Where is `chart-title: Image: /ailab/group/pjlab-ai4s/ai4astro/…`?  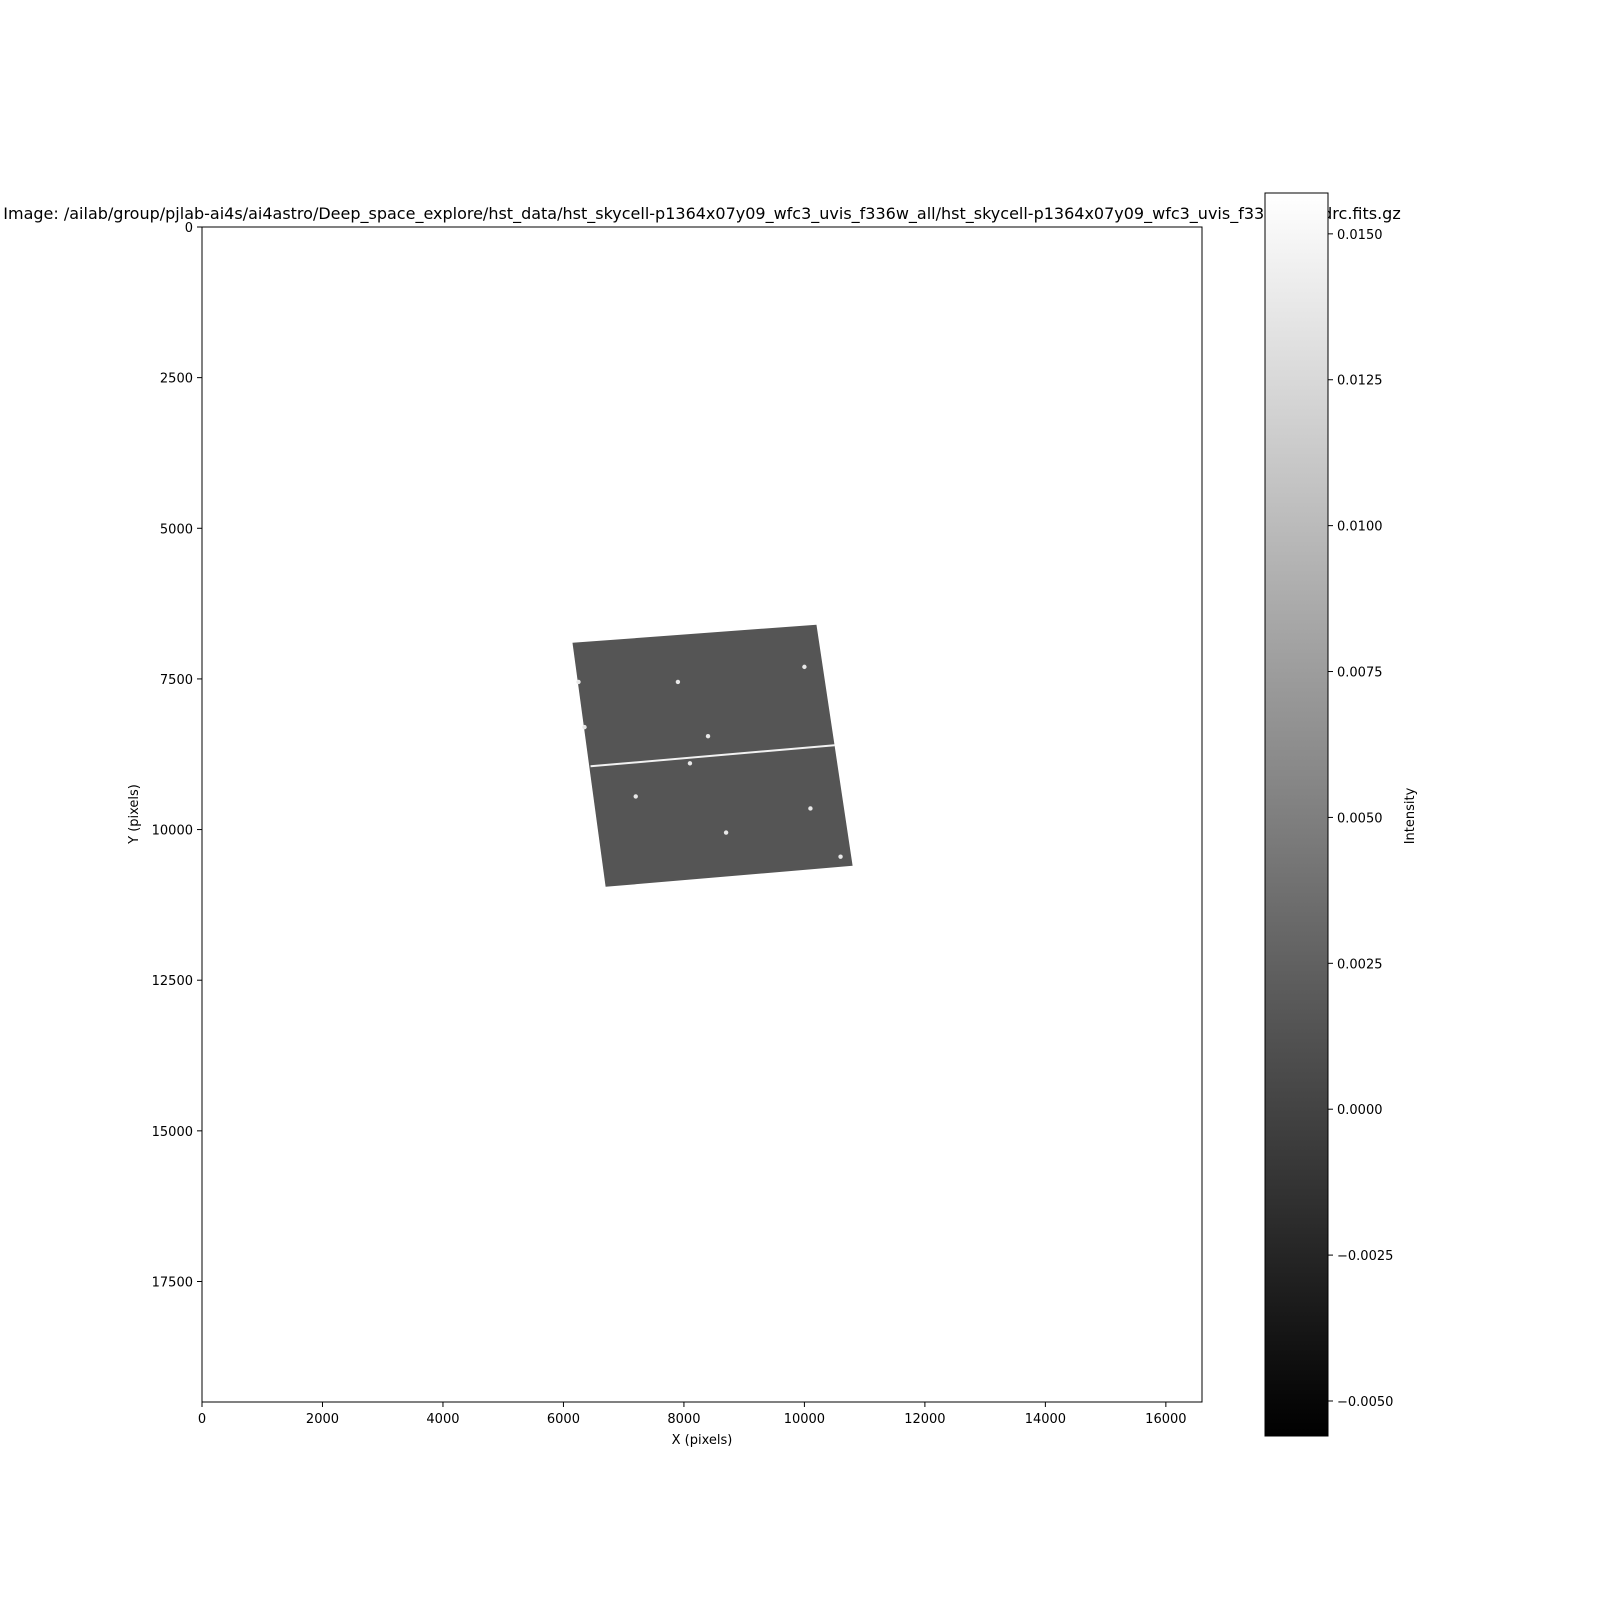
chart-title: Image: /ailab/group/pjlab-ai4s/ai4astro/… is located at coordinates (701, 214).